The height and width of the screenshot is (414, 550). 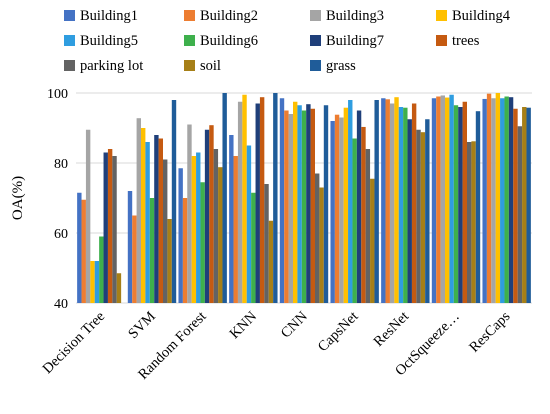 What do you see at coordinates (101, 41) in the screenshot?
I see `legend-item-building5: Building5` at bounding box center [101, 41].